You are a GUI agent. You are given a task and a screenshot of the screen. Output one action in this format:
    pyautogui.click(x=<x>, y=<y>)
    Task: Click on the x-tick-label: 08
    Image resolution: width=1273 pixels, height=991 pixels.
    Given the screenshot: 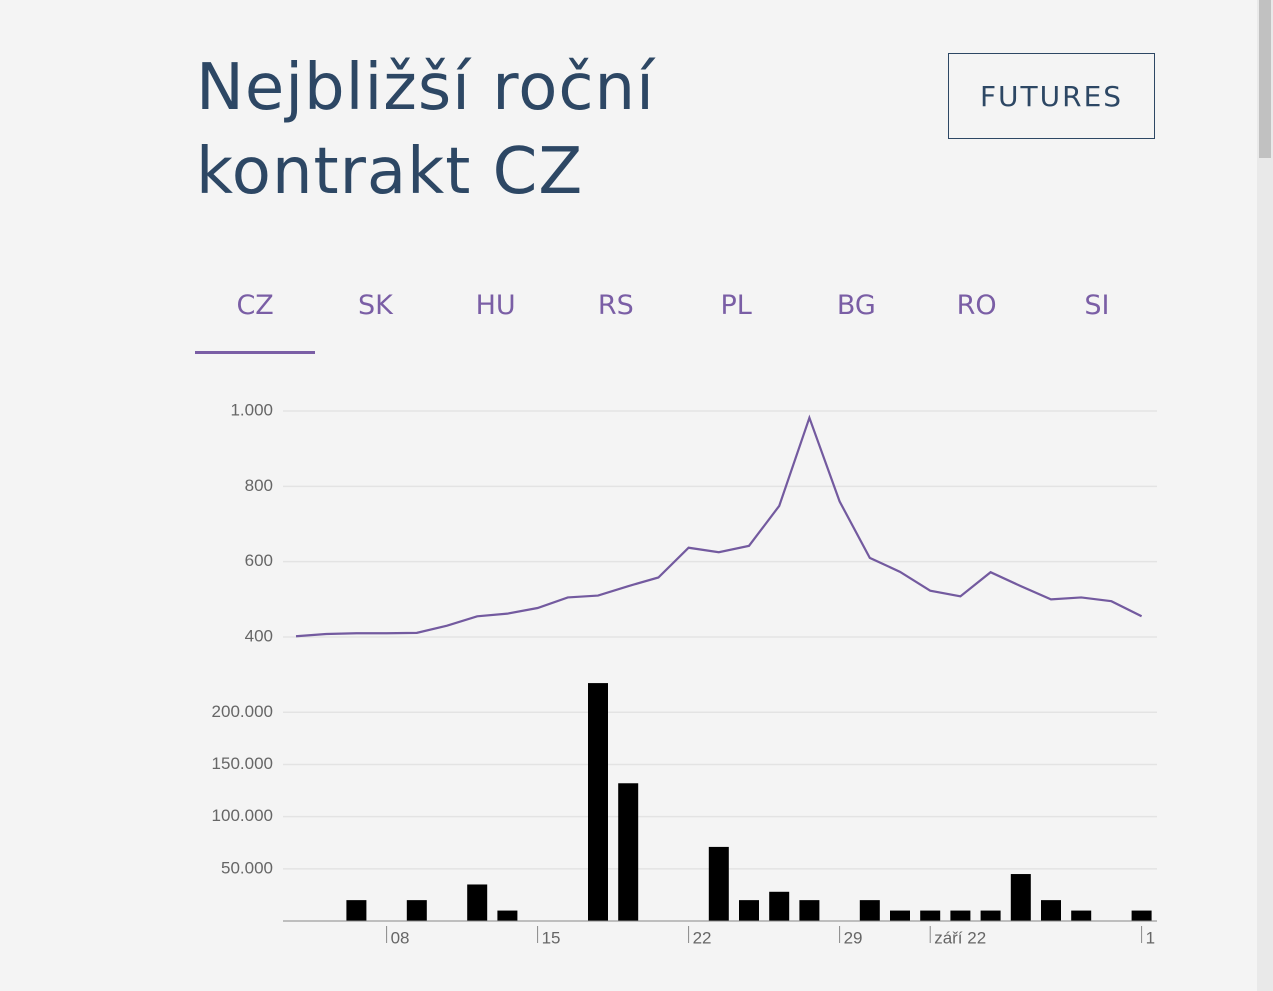 What is the action you would take?
    pyautogui.click(x=400, y=937)
    